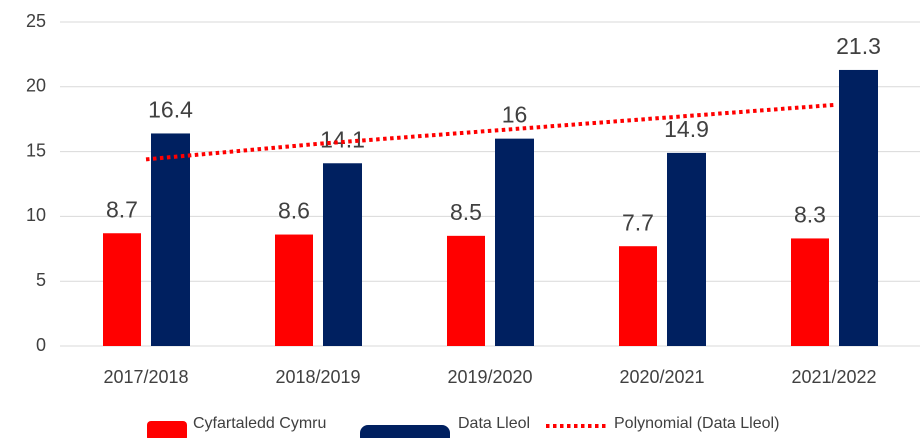 Image resolution: width=921 pixels, height=438 pixels. What do you see at coordinates (259, 423) in the screenshot?
I see `legend-label: Cyfartaledd Cymru` at bounding box center [259, 423].